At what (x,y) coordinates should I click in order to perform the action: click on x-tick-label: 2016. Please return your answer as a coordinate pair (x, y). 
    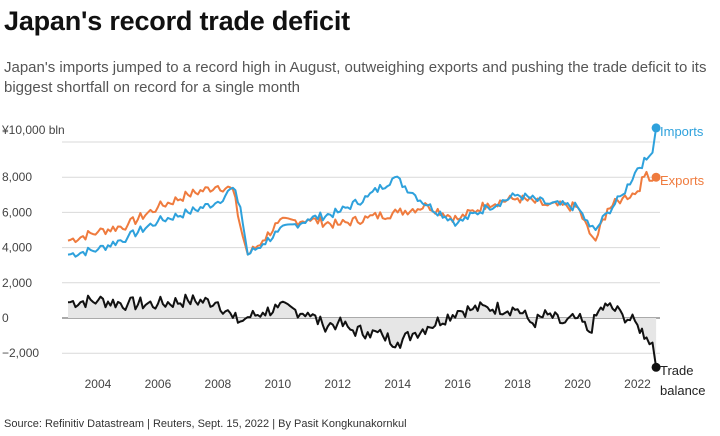
    Looking at the image, I should click on (457, 384).